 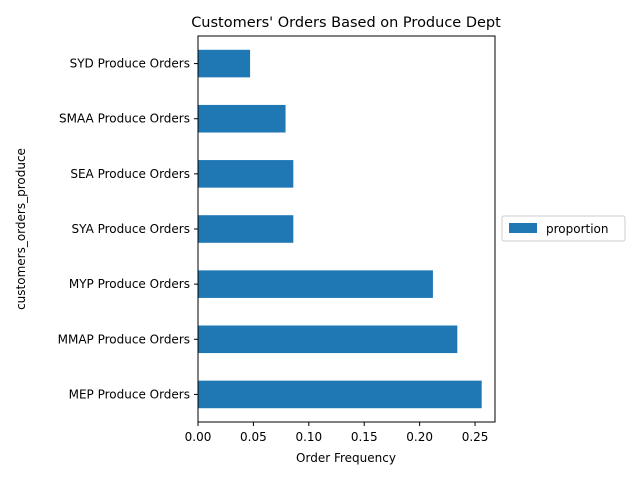 I want to click on legend-swatch, so click(x=523, y=228).